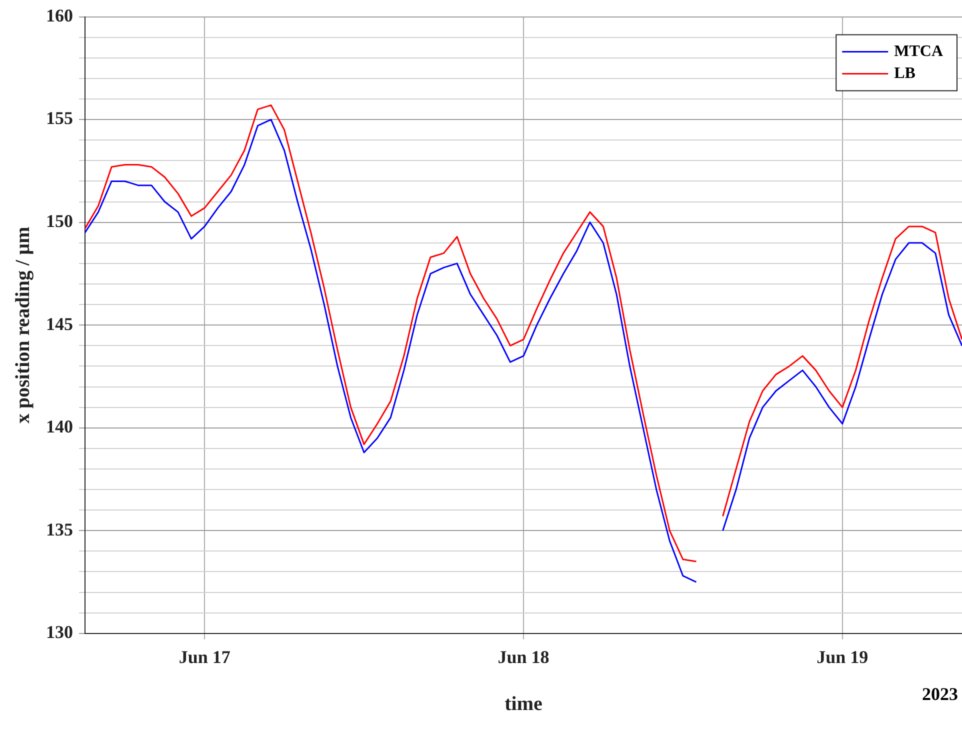  Describe the element at coordinates (204, 656) in the screenshot. I see `x-tick-label: Jun 17` at that location.